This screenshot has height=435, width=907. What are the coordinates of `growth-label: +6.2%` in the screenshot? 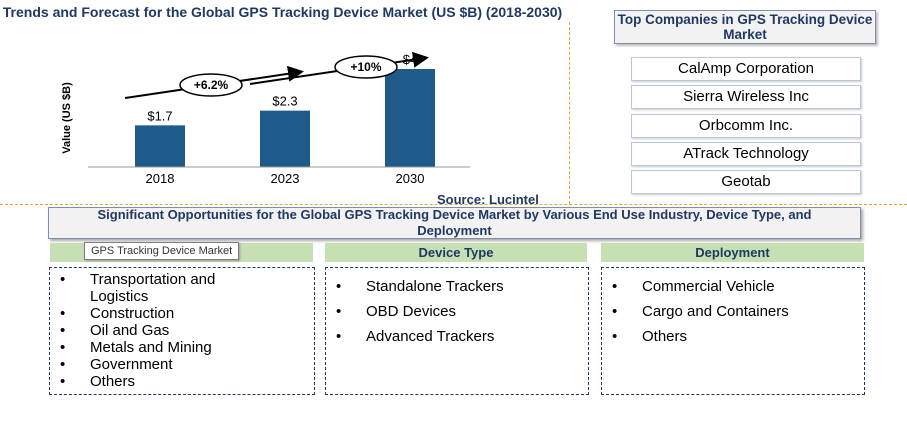 It's located at (211, 85).